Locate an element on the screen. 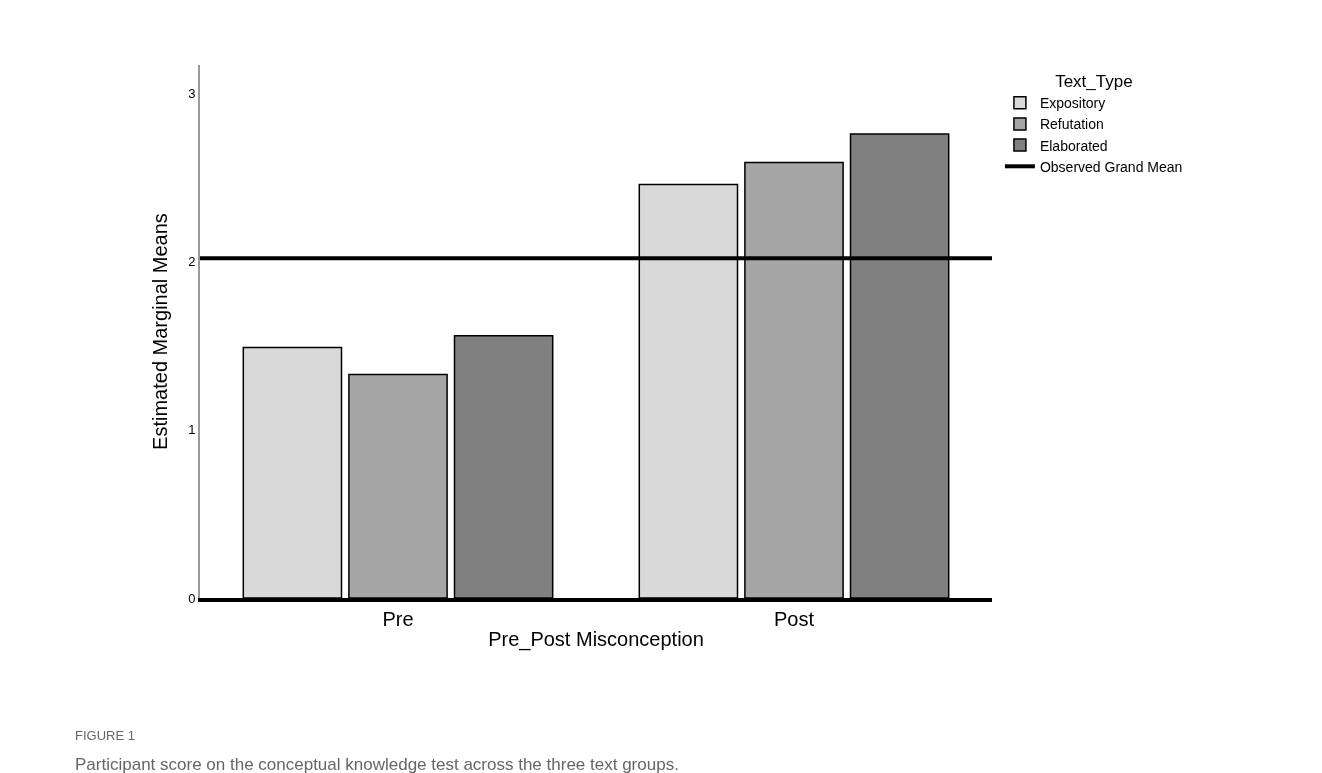 The width and height of the screenshot is (1322, 773). y-tick-label: 2 is located at coordinates (192, 262).